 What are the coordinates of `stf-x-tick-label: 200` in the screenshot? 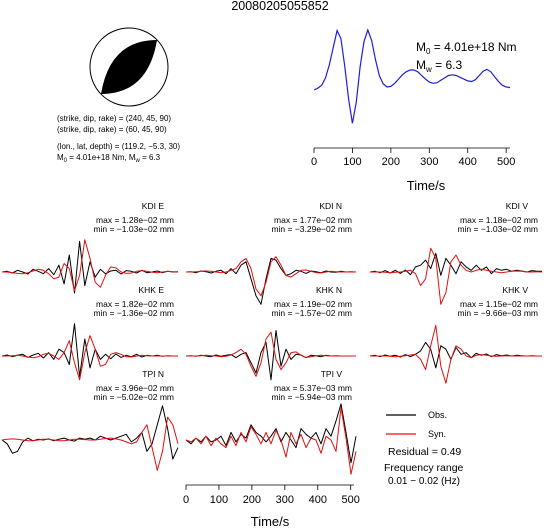 It's located at (391, 162).